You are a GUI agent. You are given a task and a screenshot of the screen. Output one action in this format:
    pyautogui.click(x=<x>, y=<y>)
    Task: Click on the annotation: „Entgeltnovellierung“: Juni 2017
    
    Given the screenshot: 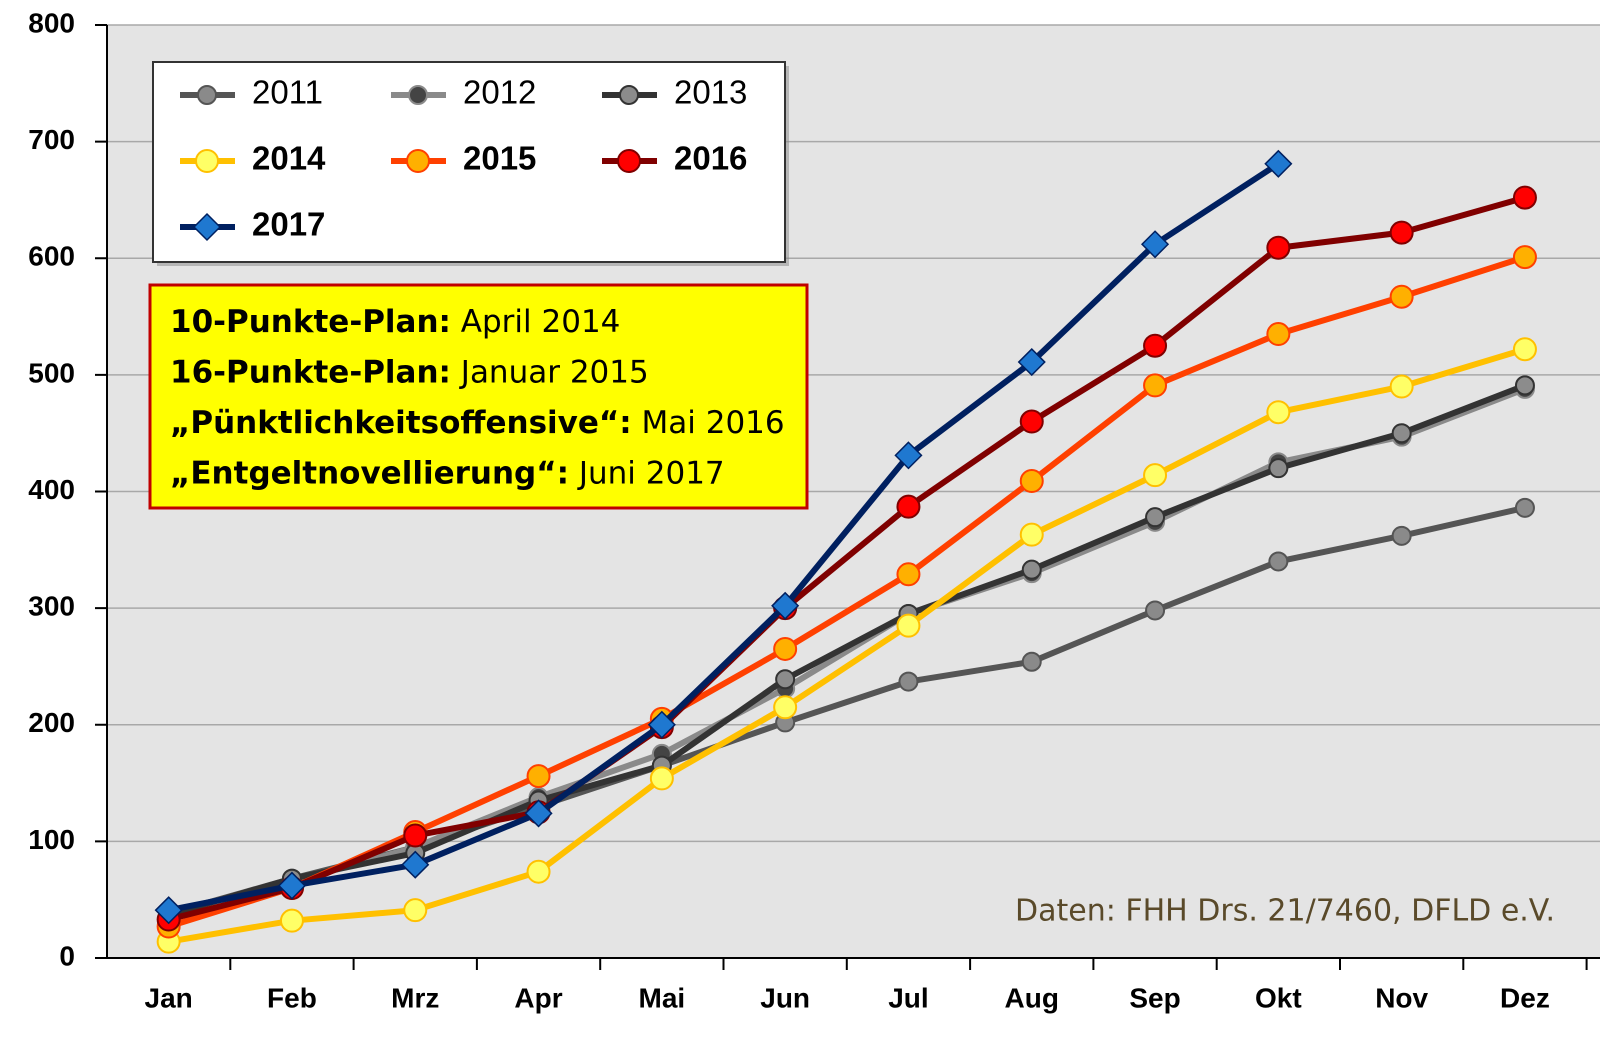 What is the action you would take?
    pyautogui.click(x=447, y=473)
    